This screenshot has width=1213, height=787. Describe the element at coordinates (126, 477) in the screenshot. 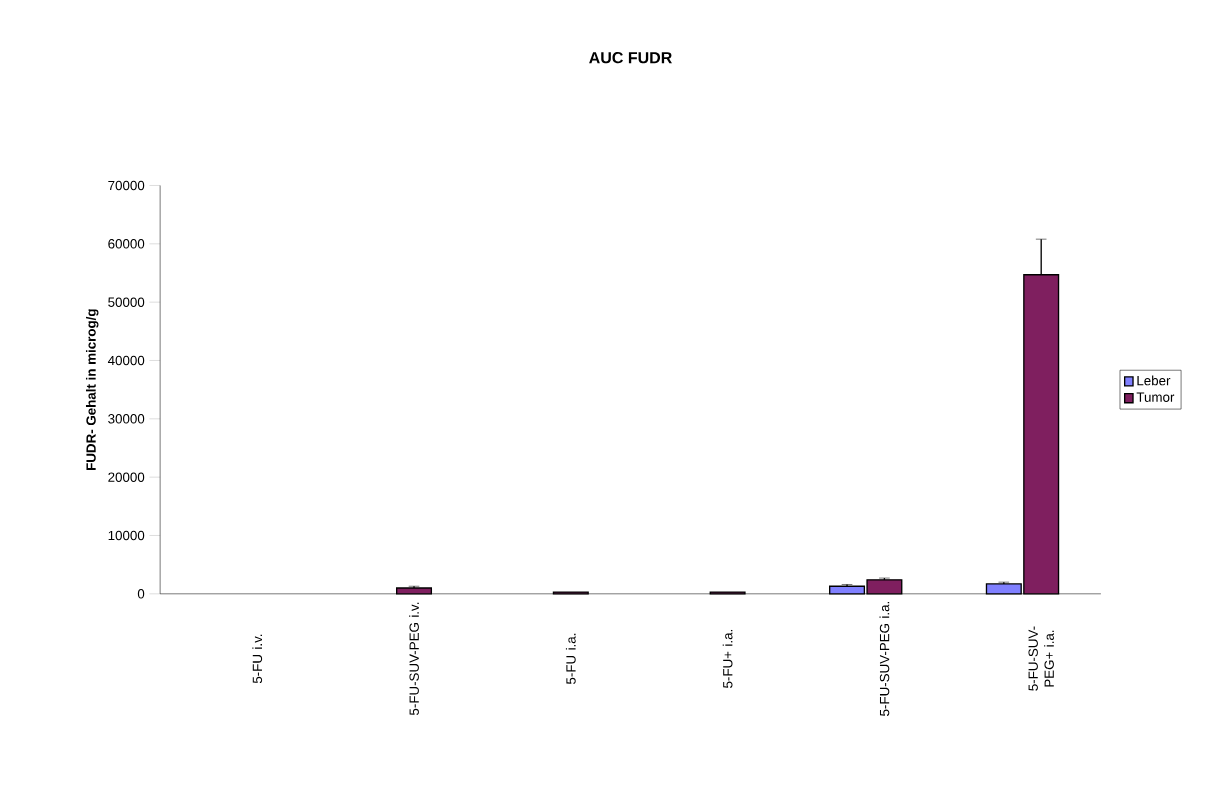

I see `y-tick-label: 20000` at that location.